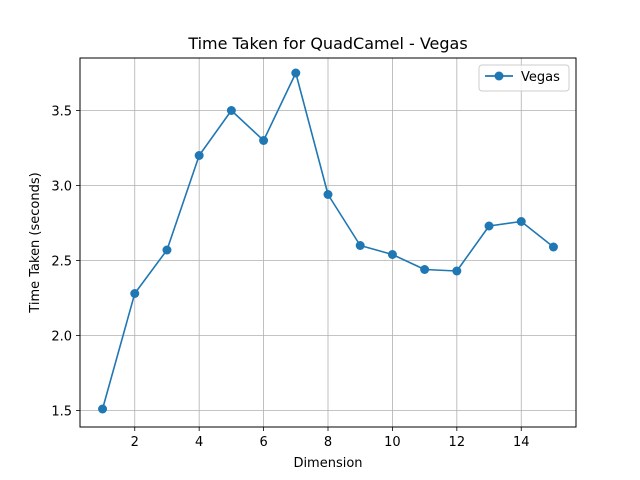  What do you see at coordinates (327, 463) in the screenshot?
I see `x-axis-label: Dimension` at bounding box center [327, 463].